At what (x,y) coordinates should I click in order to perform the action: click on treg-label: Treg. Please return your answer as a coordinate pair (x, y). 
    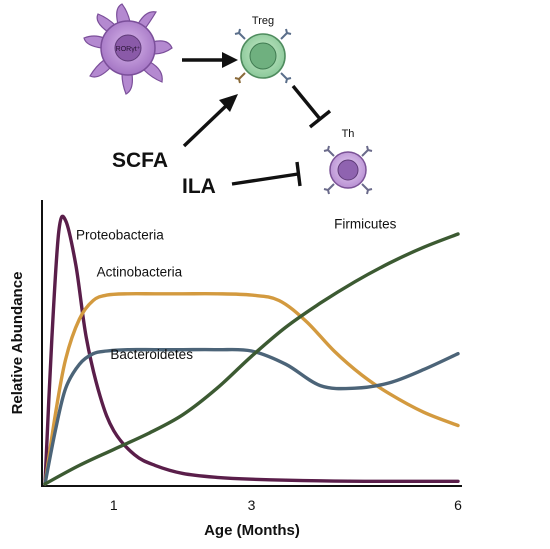
    Looking at the image, I should click on (263, 21).